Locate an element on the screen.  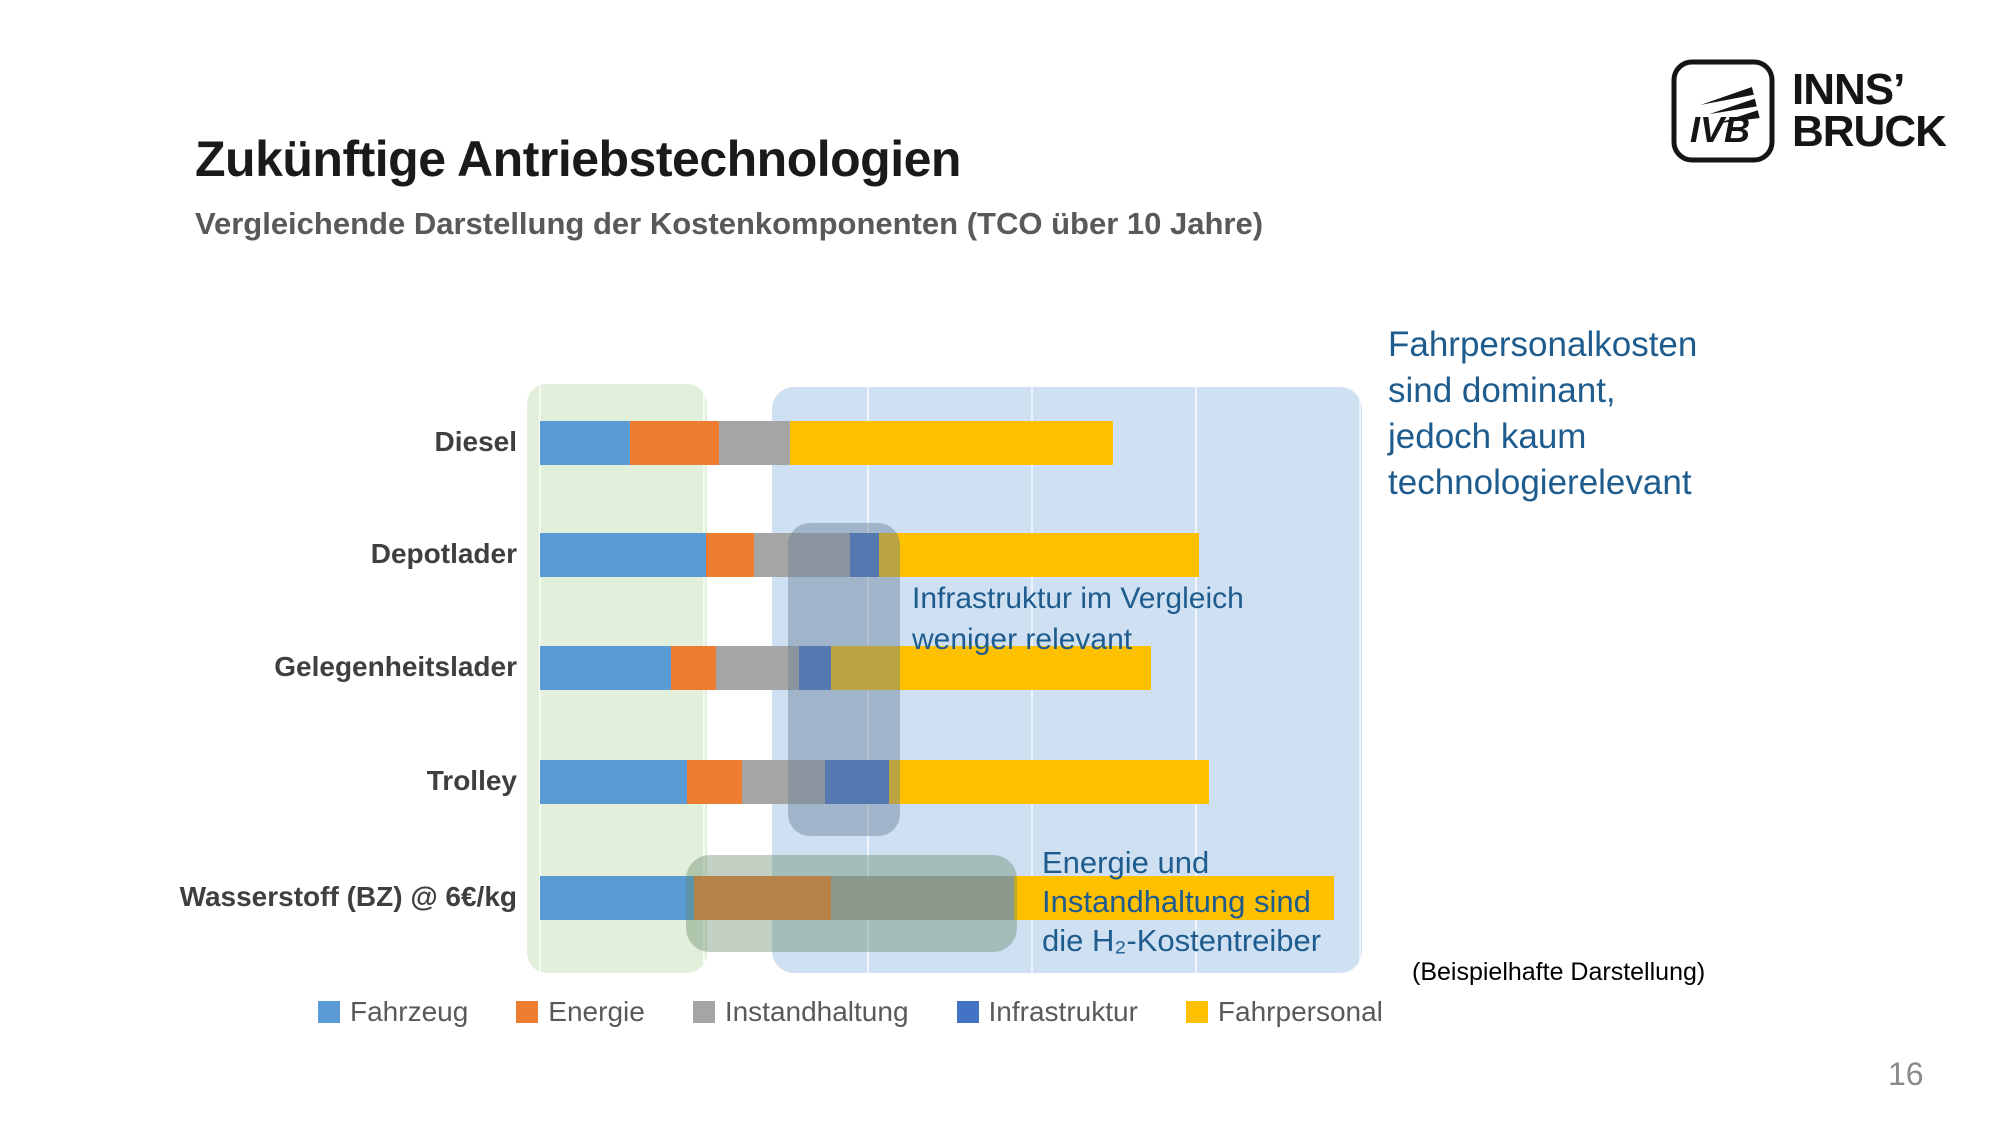
highlight-h2-cost-overlay is located at coordinates (851, 903).